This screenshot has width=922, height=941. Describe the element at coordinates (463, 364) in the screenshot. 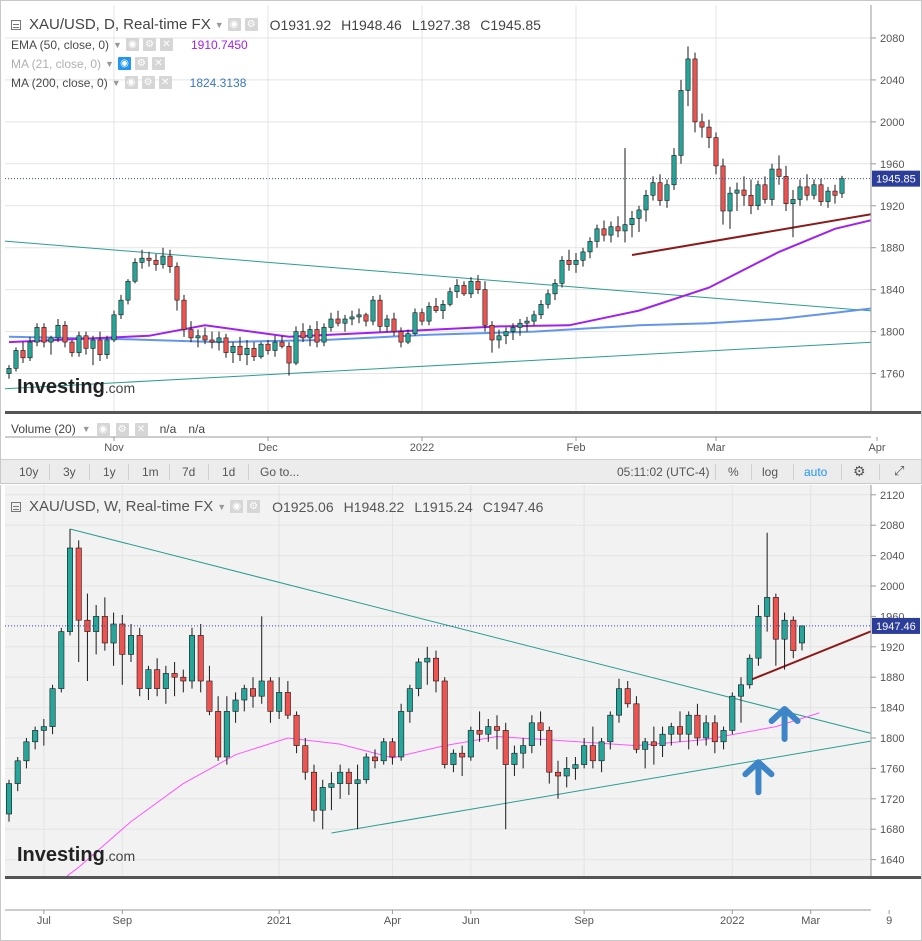

I see `channel-line` at that location.